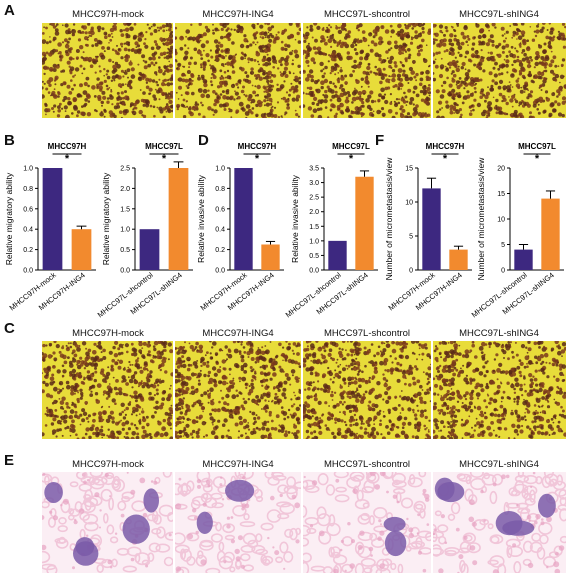  What do you see at coordinates (501, 169) in the screenshot?
I see `y-tick-label: 20` at bounding box center [501, 169].